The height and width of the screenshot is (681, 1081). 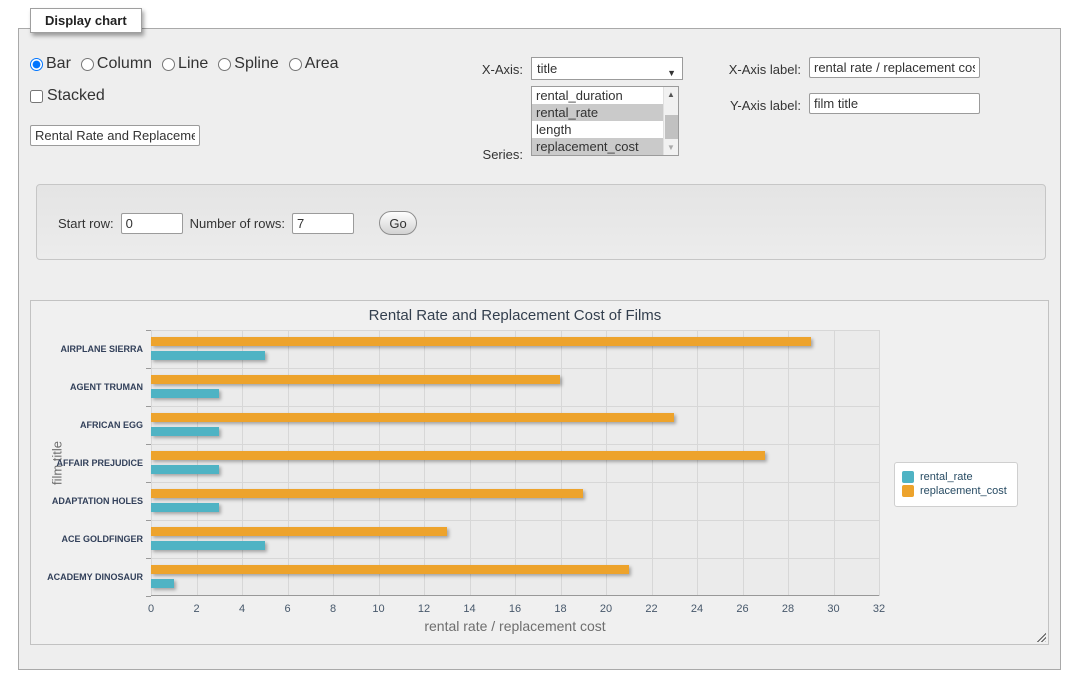 I want to click on x-axis-select-label: X-Axis:, so click(x=502, y=69).